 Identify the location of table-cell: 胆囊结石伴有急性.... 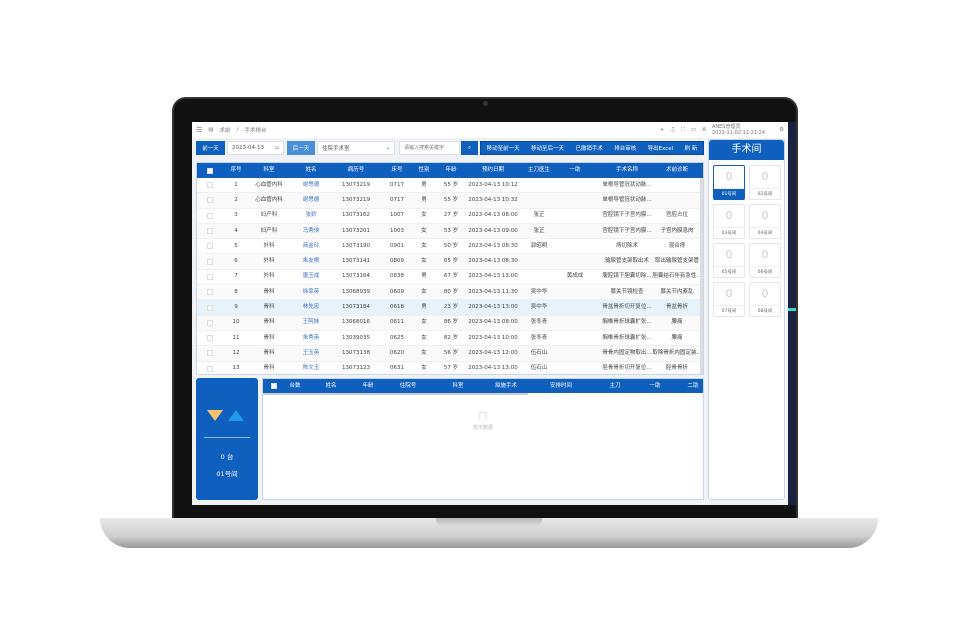
(677, 276).